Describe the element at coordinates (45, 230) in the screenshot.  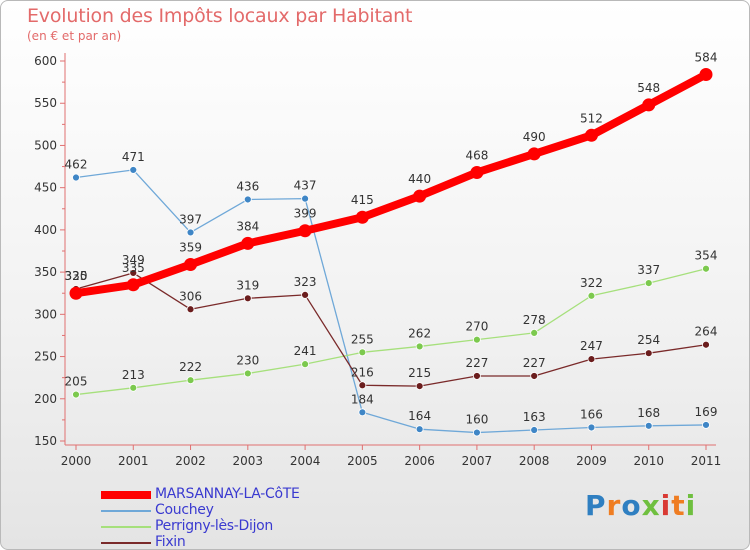
I see `y-tick-label: 400` at that location.